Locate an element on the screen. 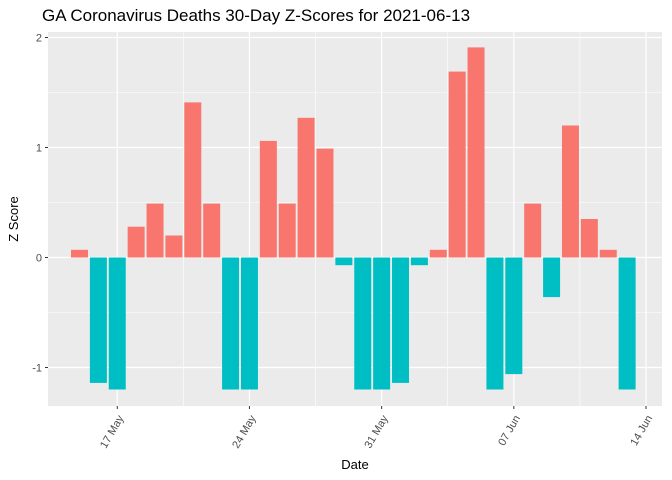 The height and width of the screenshot is (480, 672). y-tick-label: -1 is located at coordinates (37, 369).